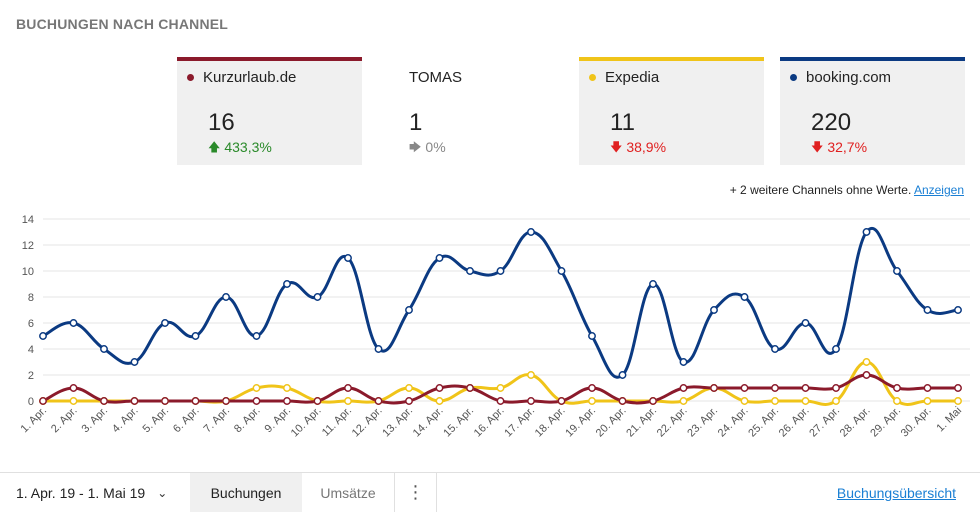 The image size is (980, 512). Describe the element at coordinates (489, 422) in the screenshot. I see `x-tick-label: 16. Apr.` at that location.